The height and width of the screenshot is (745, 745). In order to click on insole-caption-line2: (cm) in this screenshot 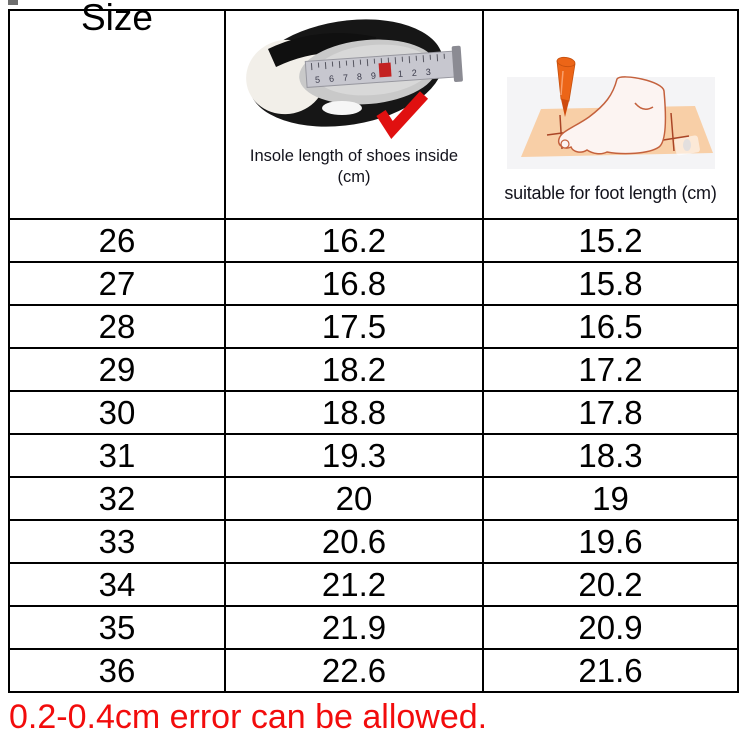, I will do `click(354, 176)`.